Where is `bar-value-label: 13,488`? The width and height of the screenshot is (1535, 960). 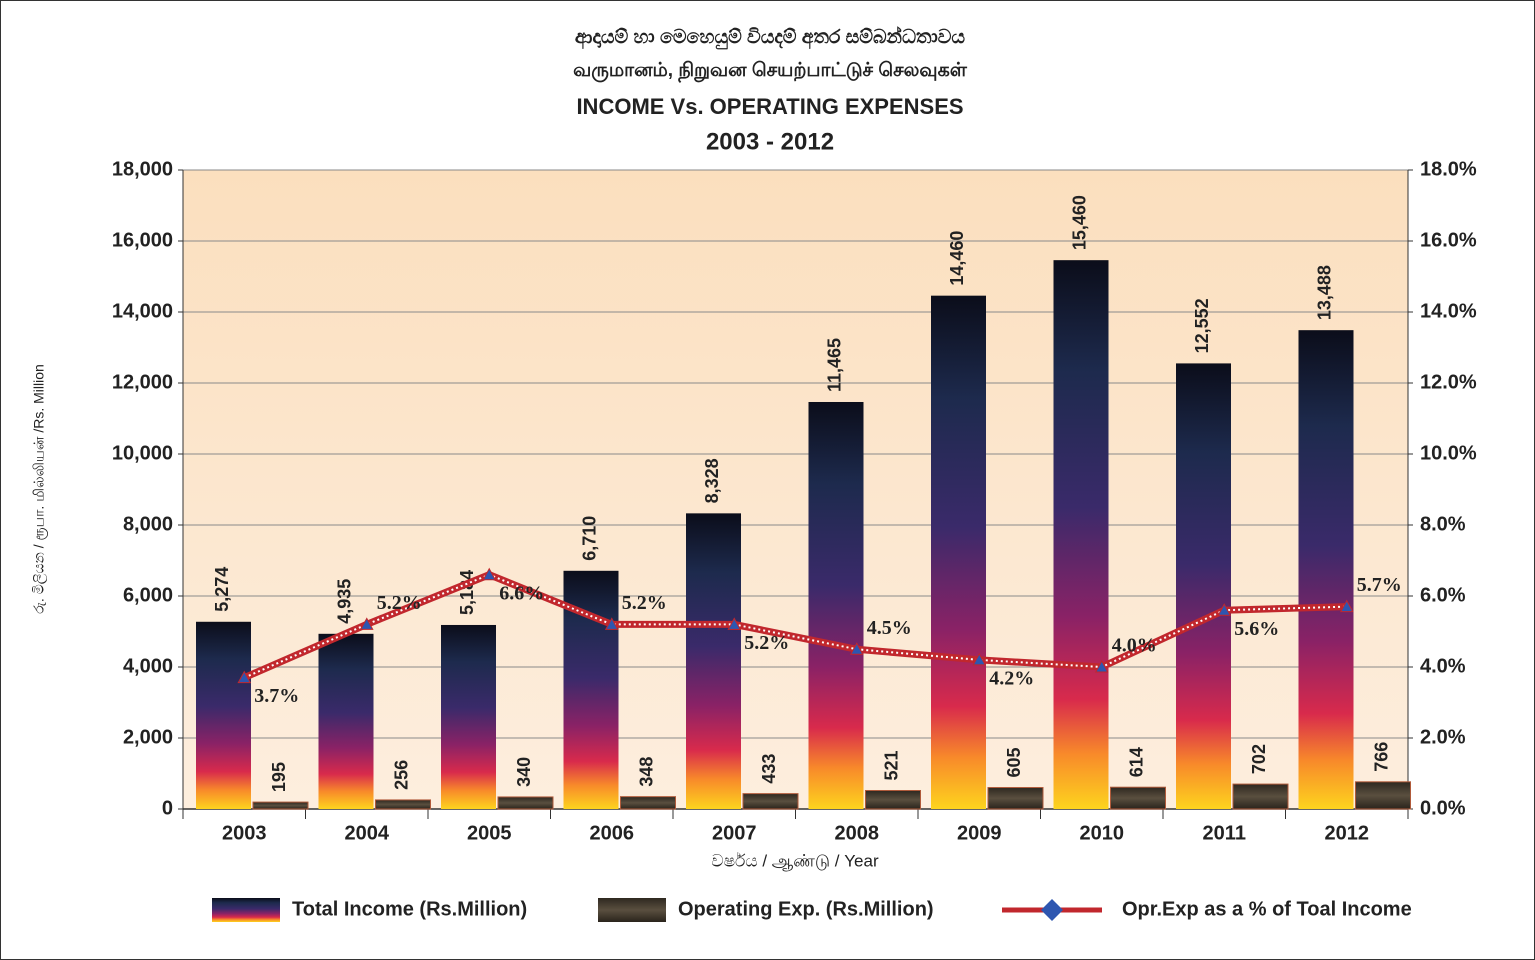
bar-value-label: 13,488 is located at coordinates (1325, 292).